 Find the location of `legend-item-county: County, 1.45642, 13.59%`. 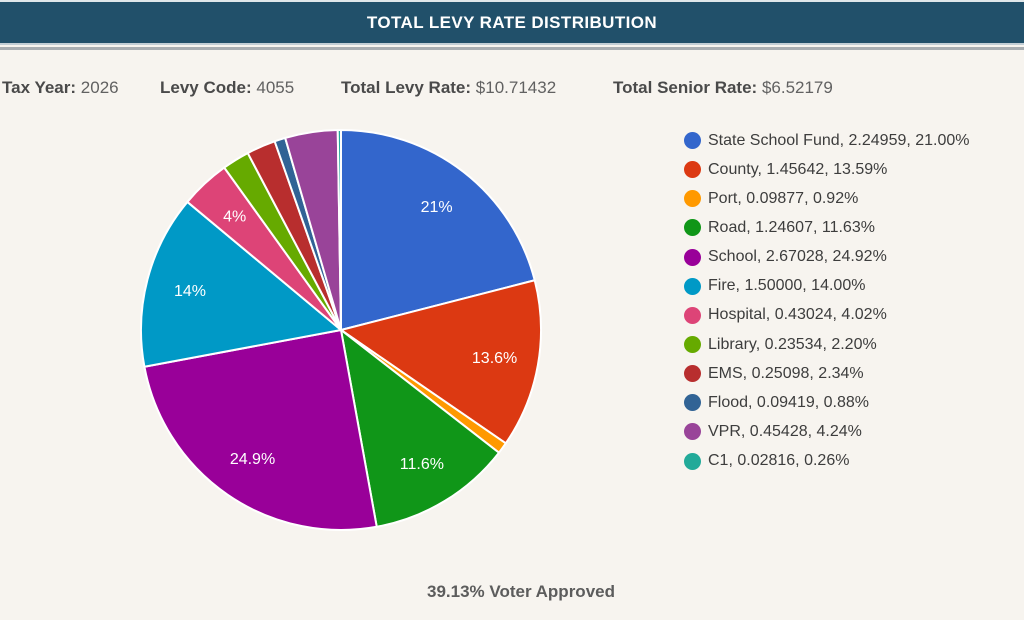

legend-item-county: County, 1.45642, 13.59% is located at coordinates (827, 169).